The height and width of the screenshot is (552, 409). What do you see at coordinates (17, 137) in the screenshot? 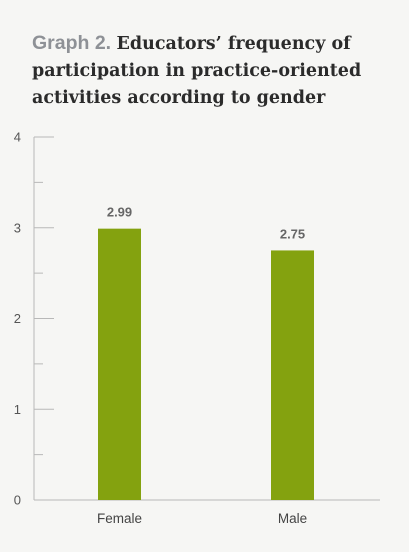
I see `y-tick-label: 4` at bounding box center [17, 137].